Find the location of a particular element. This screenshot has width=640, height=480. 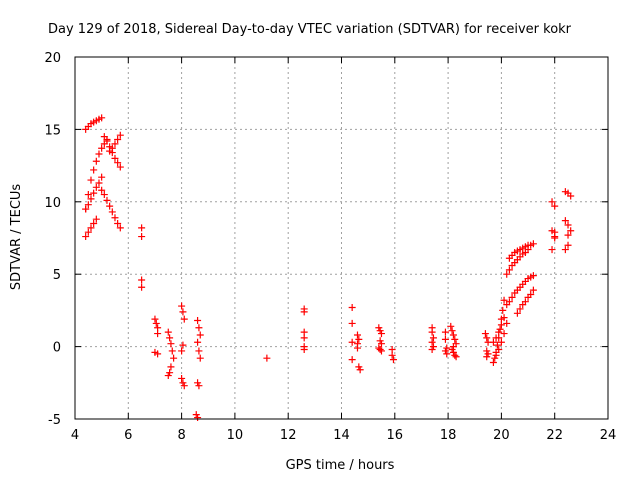

x-tick-label: 14 is located at coordinates (341, 435).